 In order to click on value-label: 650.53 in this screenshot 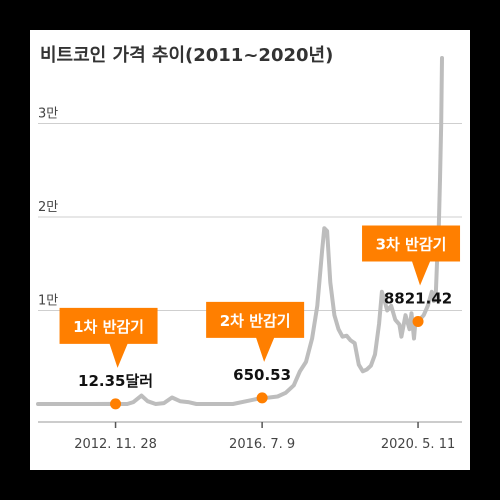, I will do `click(262, 375)`.